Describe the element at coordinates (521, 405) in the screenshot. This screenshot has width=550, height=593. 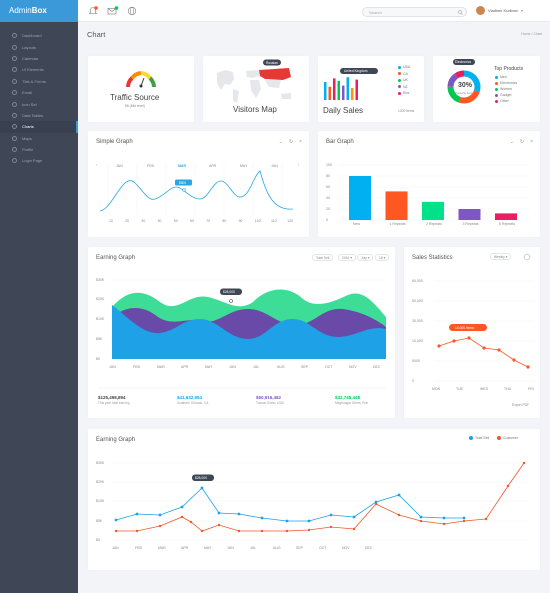
I see `export-pdf-link: Export PDF` at that location.